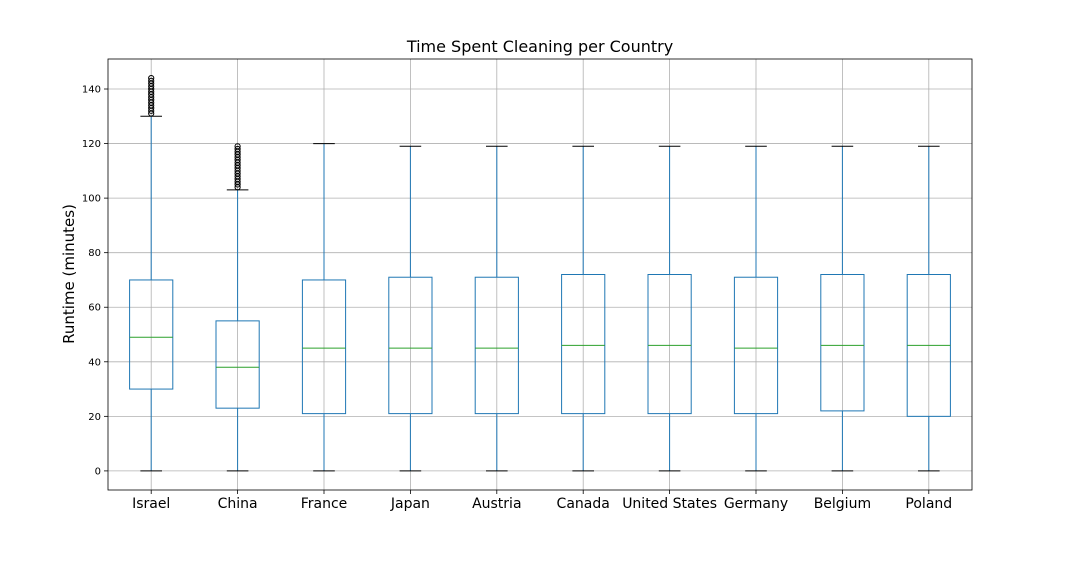 Image resolution: width=1080 pixels, height=576 pixels. I want to click on x-tick-label: Germany, so click(756, 504).